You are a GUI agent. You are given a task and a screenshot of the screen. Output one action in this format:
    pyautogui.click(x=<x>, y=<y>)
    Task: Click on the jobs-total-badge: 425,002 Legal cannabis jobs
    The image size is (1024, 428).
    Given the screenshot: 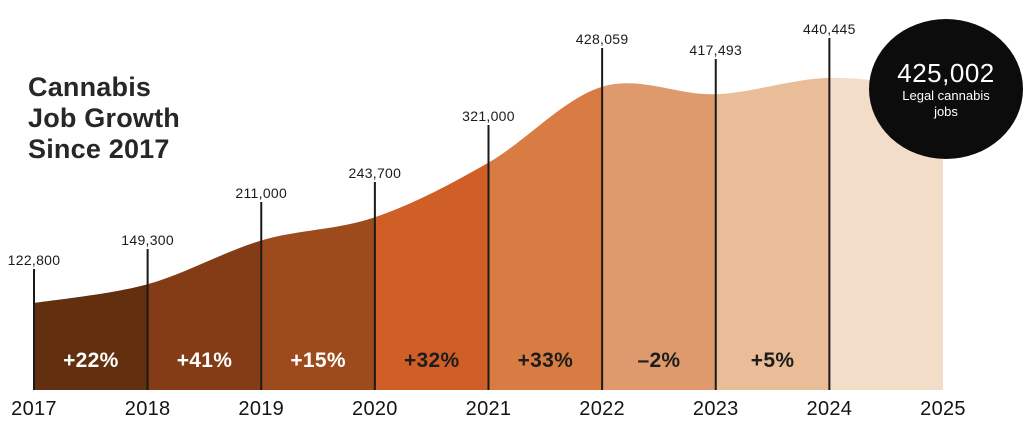 What is the action you would take?
    pyautogui.click(x=946, y=89)
    